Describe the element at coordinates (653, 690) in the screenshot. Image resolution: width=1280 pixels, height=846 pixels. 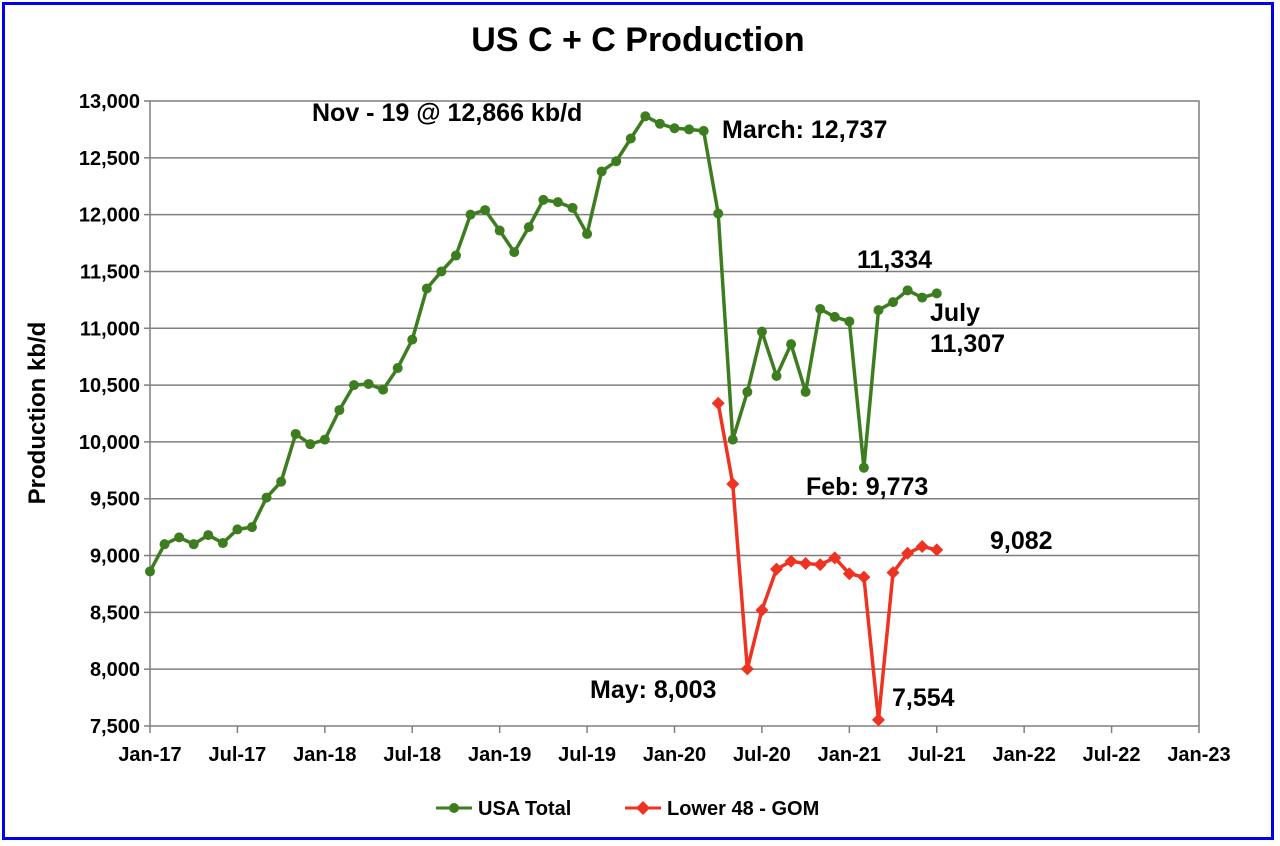
I see `annotation-may: May: 8,003` at that location.